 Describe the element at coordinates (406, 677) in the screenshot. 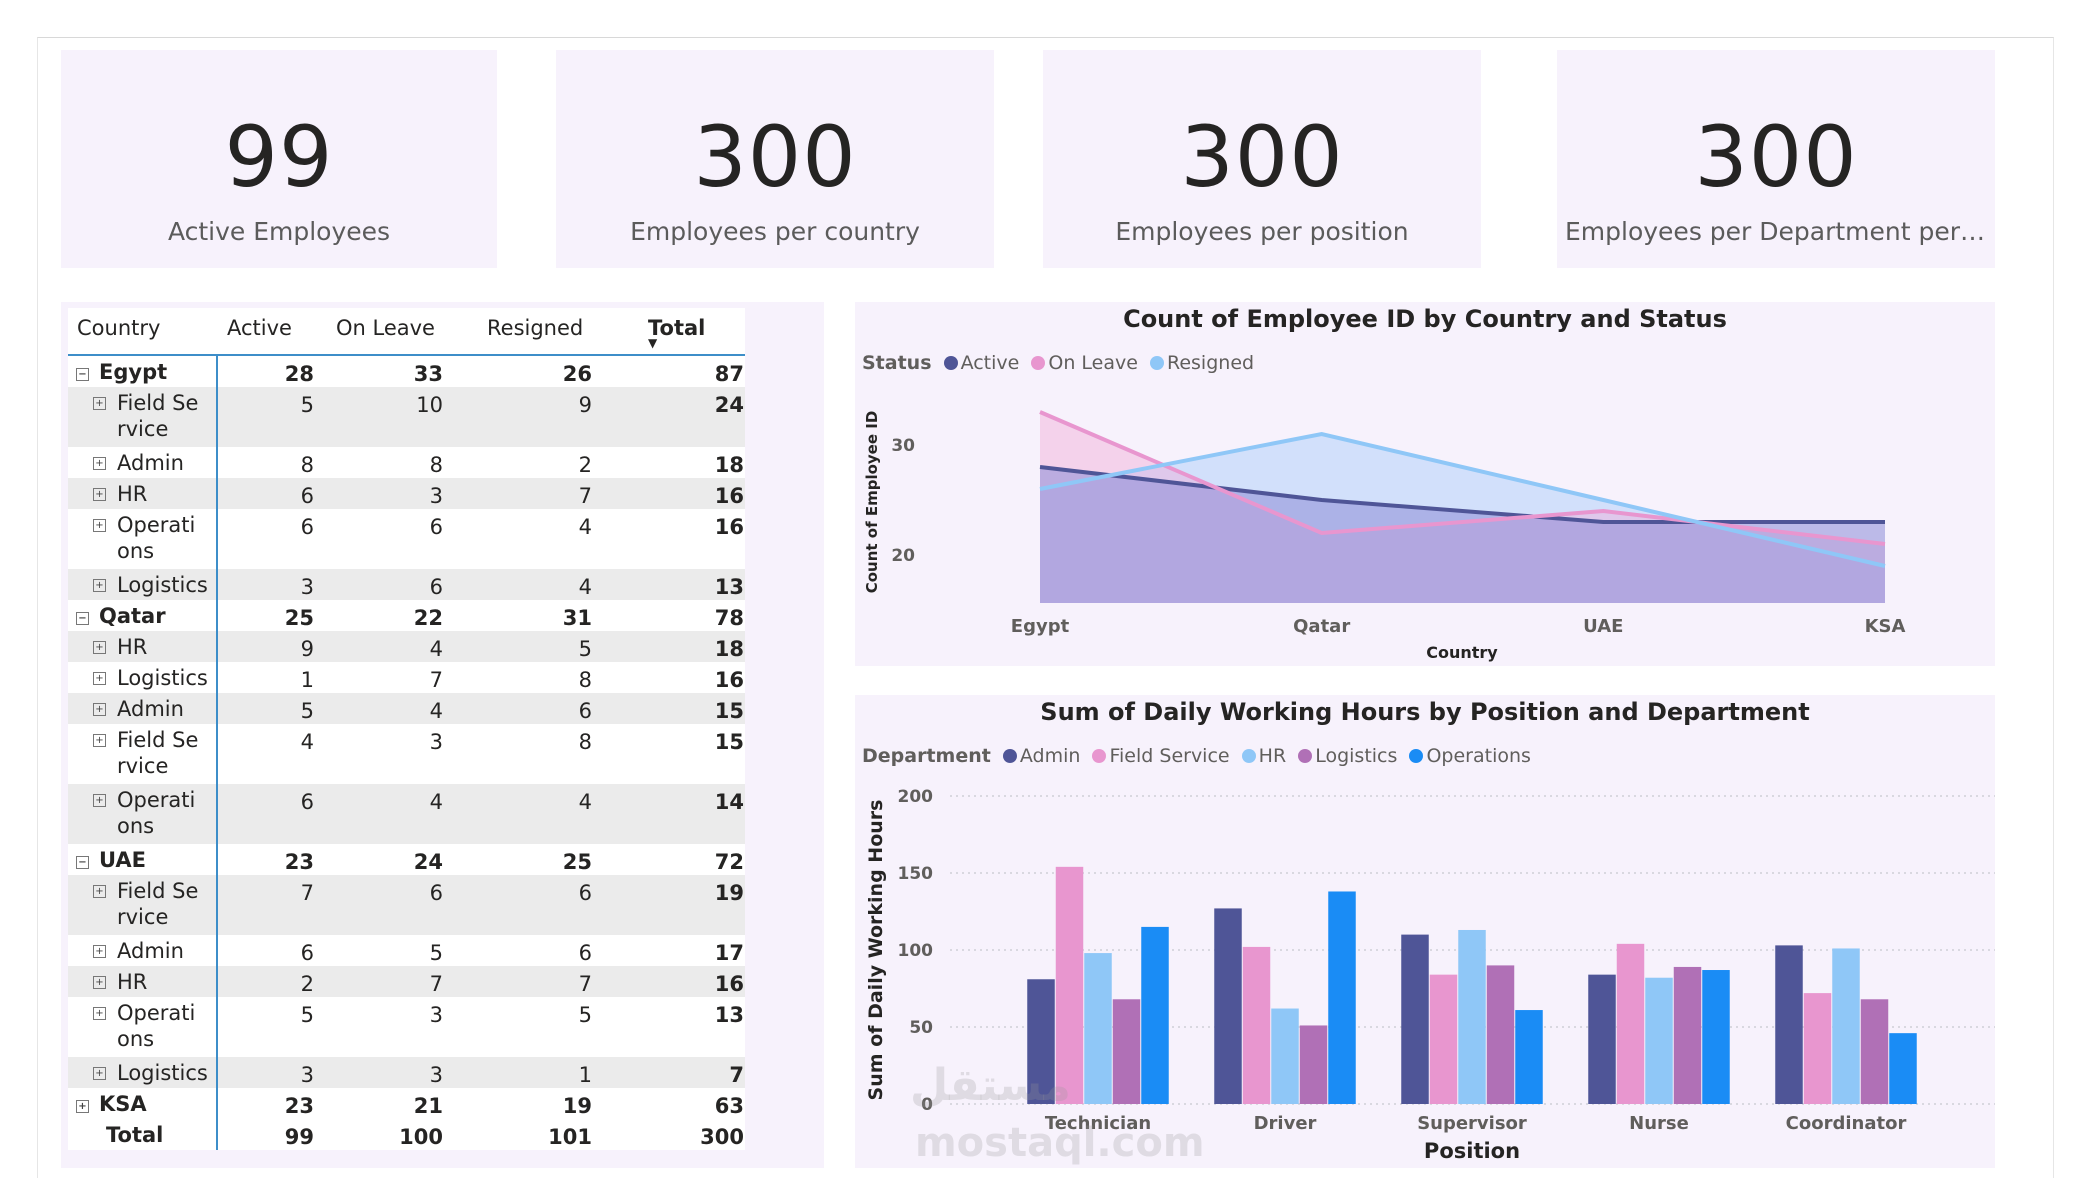

I see `matrix-child-row: + Logistics 1 7 8 16` at that location.